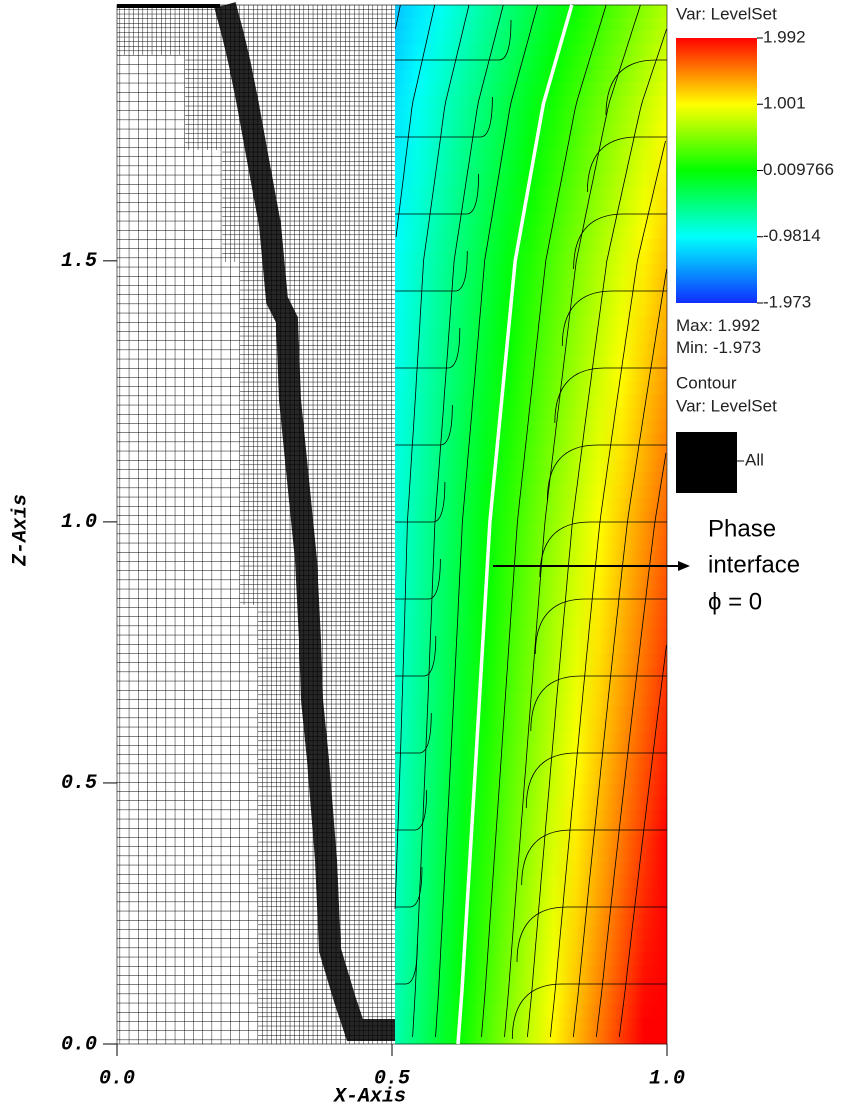 The width and height of the screenshot is (868, 1110). Describe the element at coordinates (754, 564) in the screenshot. I see `annotation-line: interface` at that location.